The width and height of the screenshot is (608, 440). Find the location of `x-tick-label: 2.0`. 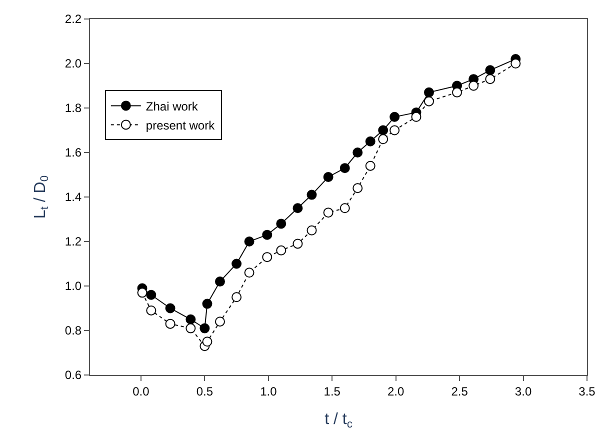

x-tick-label: 2.0 is located at coordinates (396, 391).